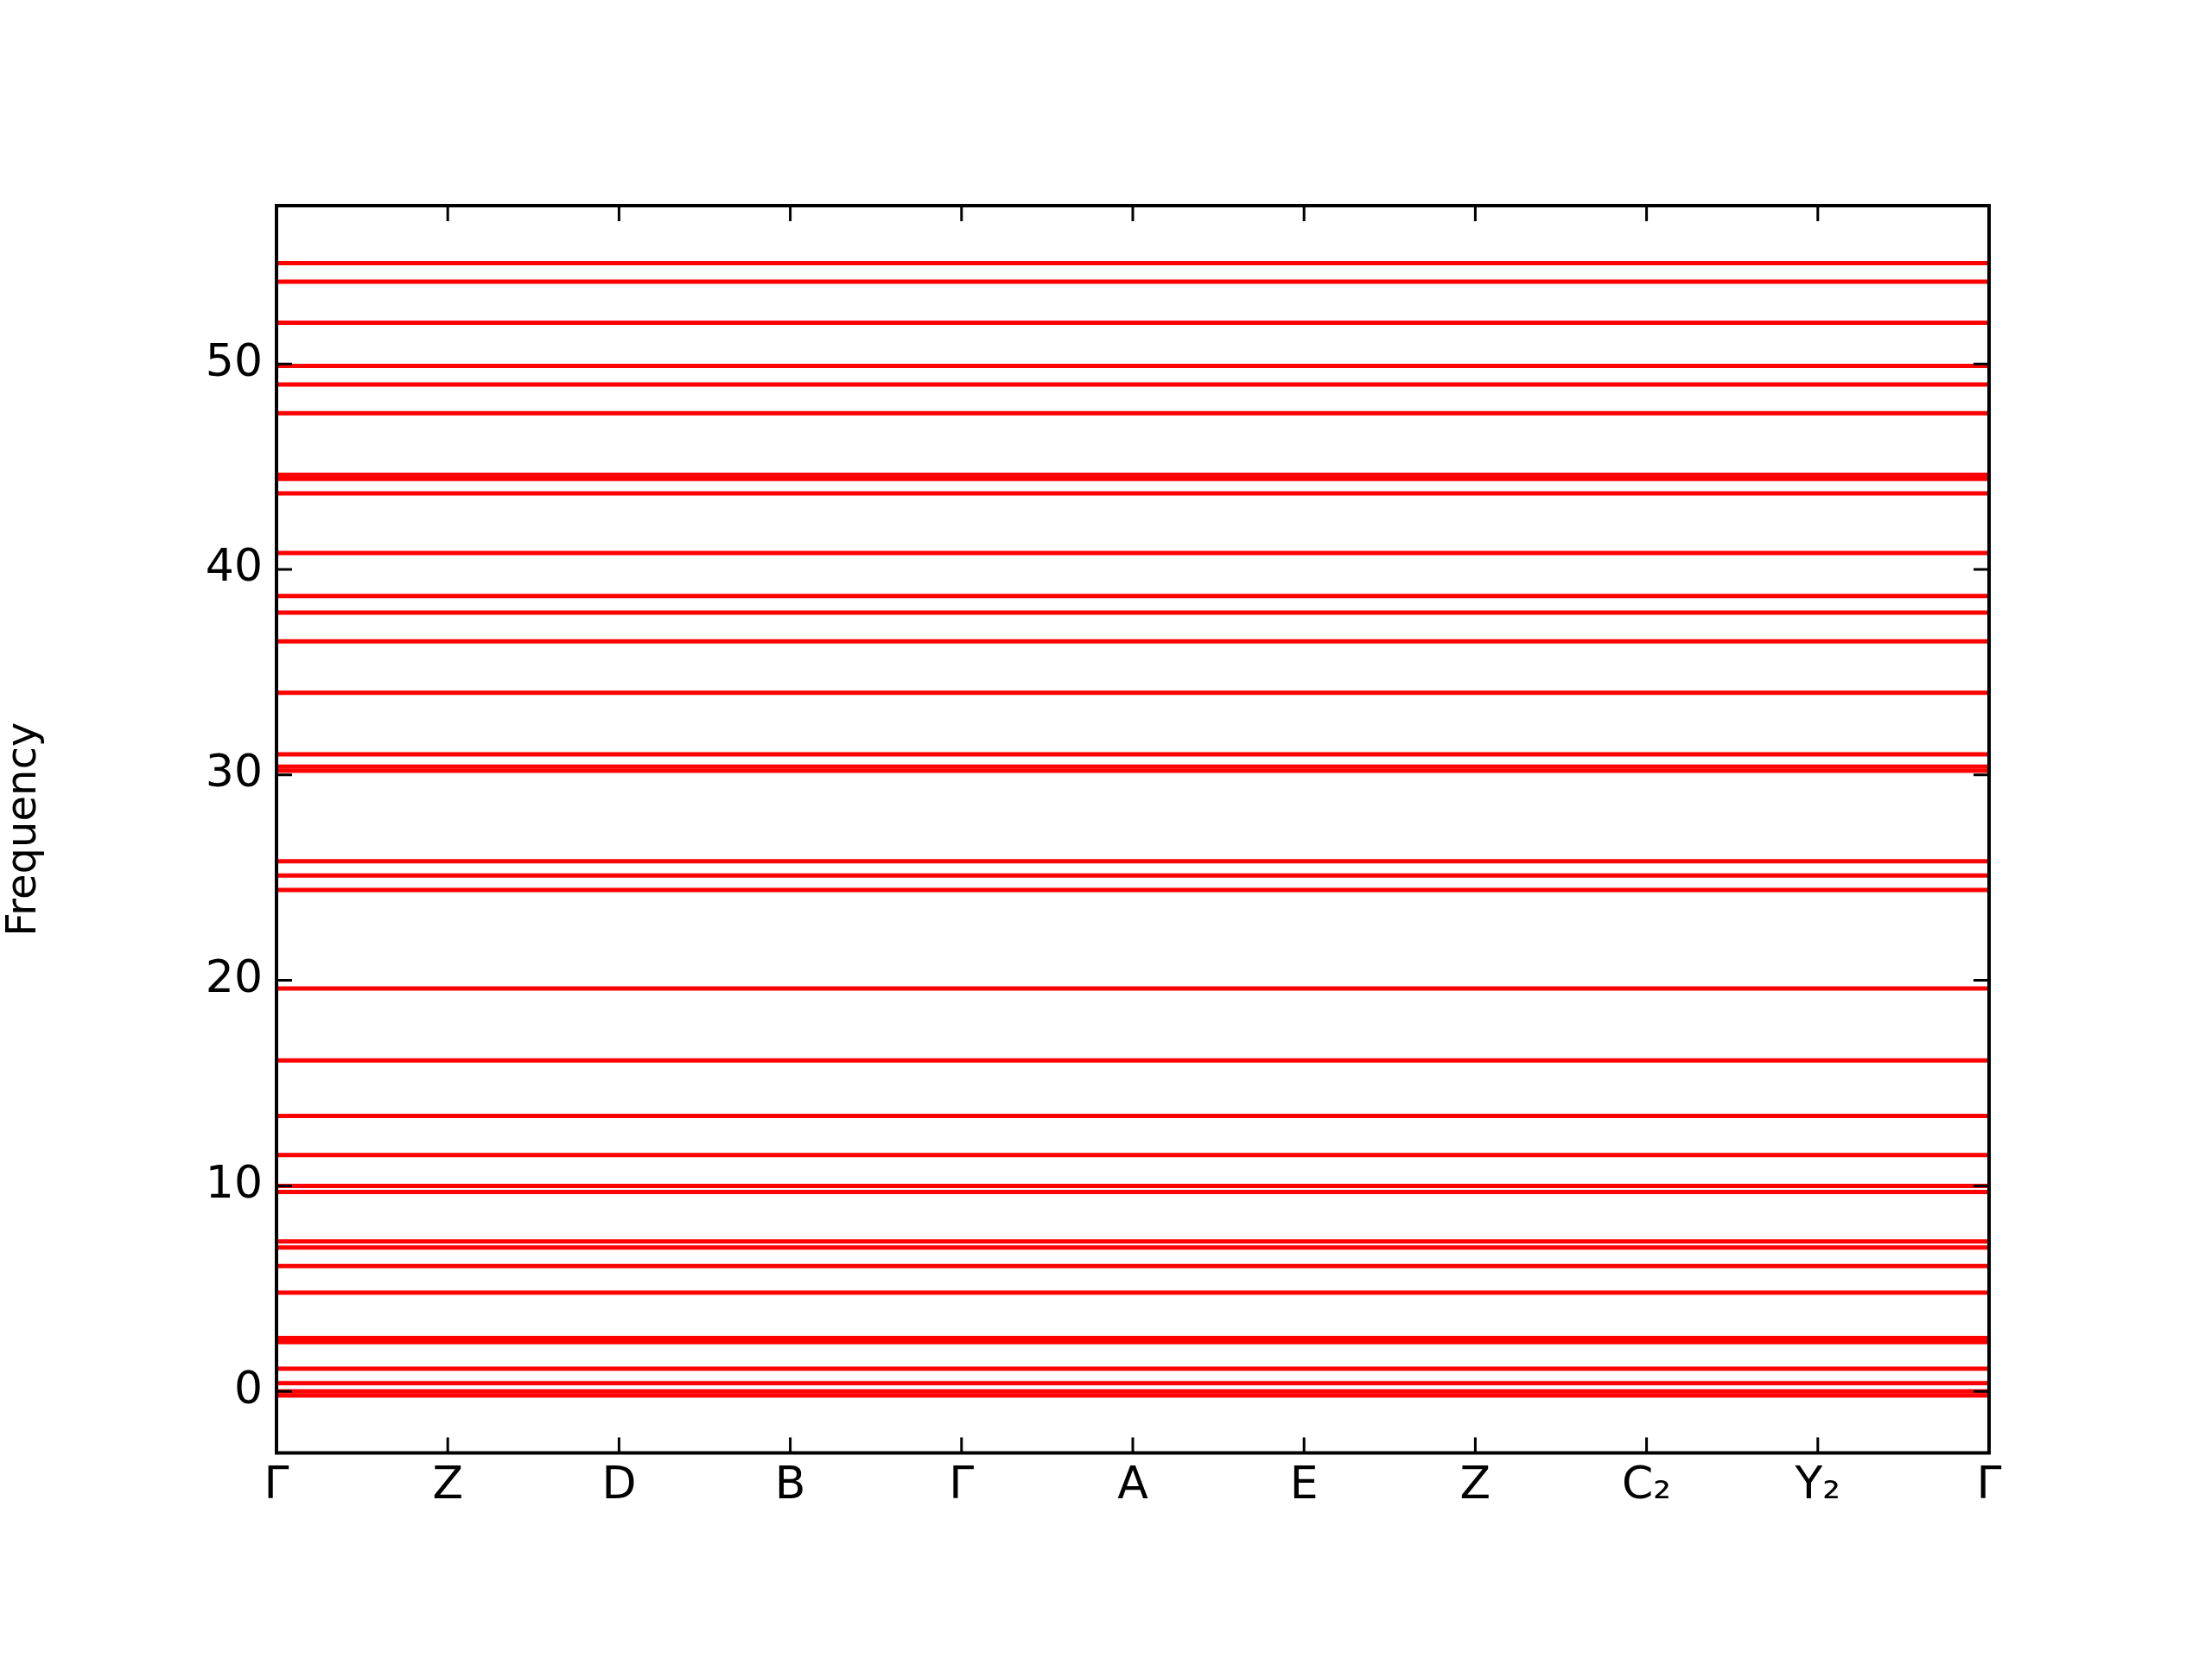 The image size is (2212, 1659). Describe the element at coordinates (234, 976) in the screenshot. I see `y-tick-label: 20` at that location.